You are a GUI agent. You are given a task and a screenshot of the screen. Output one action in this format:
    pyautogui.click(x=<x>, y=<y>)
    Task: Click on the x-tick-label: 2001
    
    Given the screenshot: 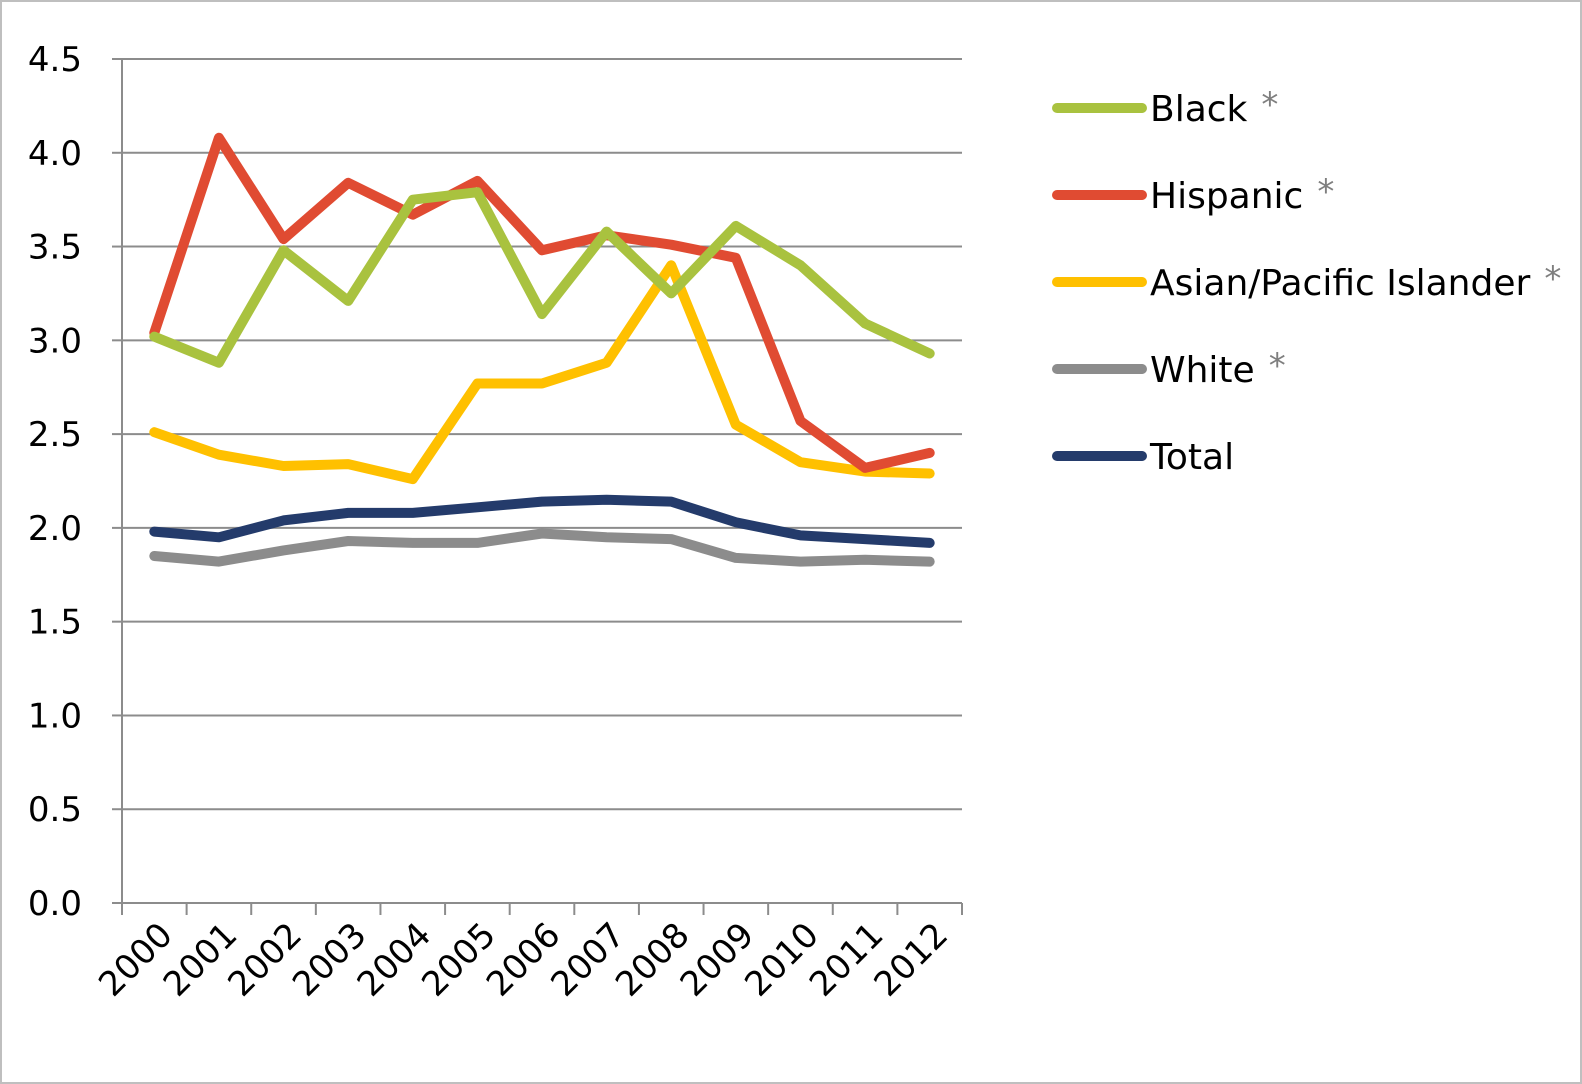 What is the action you would take?
    pyautogui.click(x=200, y=959)
    